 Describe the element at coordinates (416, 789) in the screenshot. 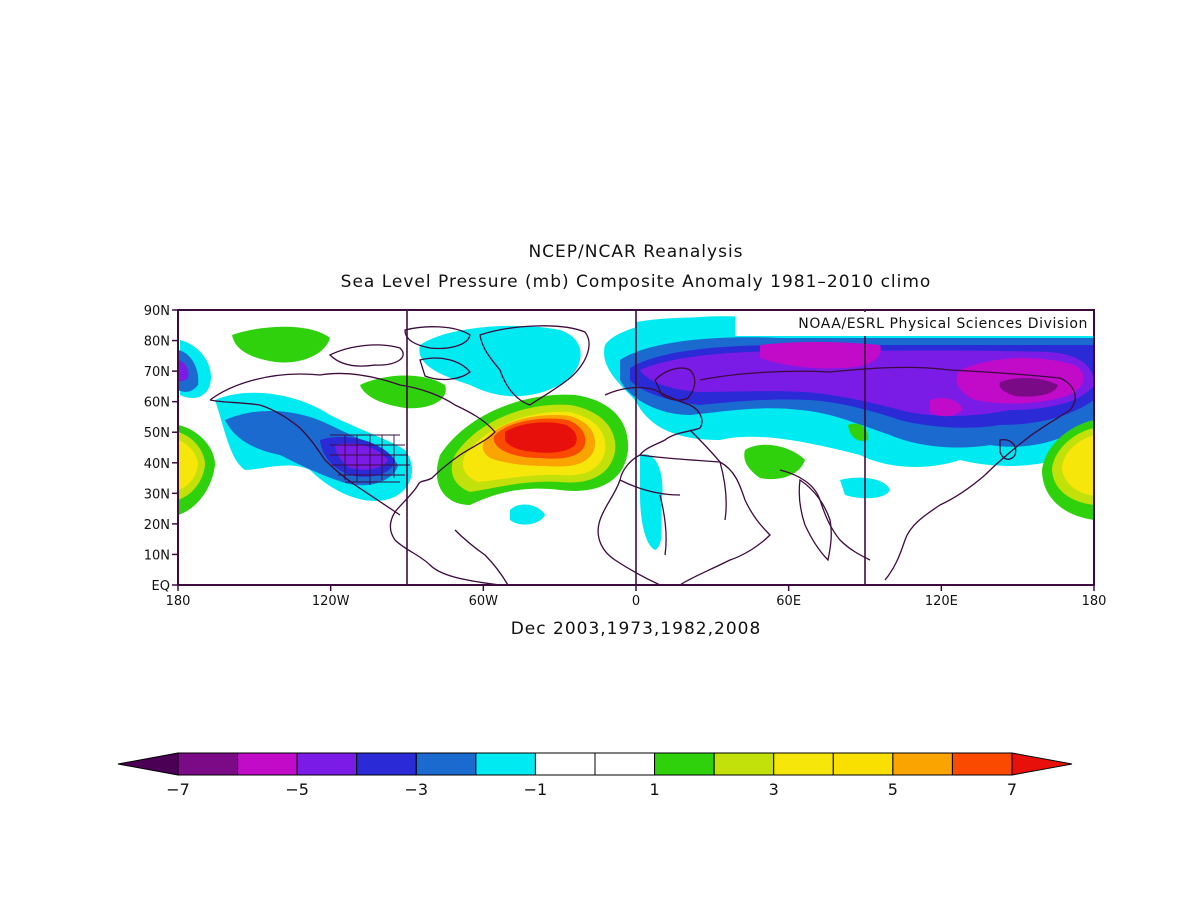

I see `colorbar-tick-label: −3` at that location.